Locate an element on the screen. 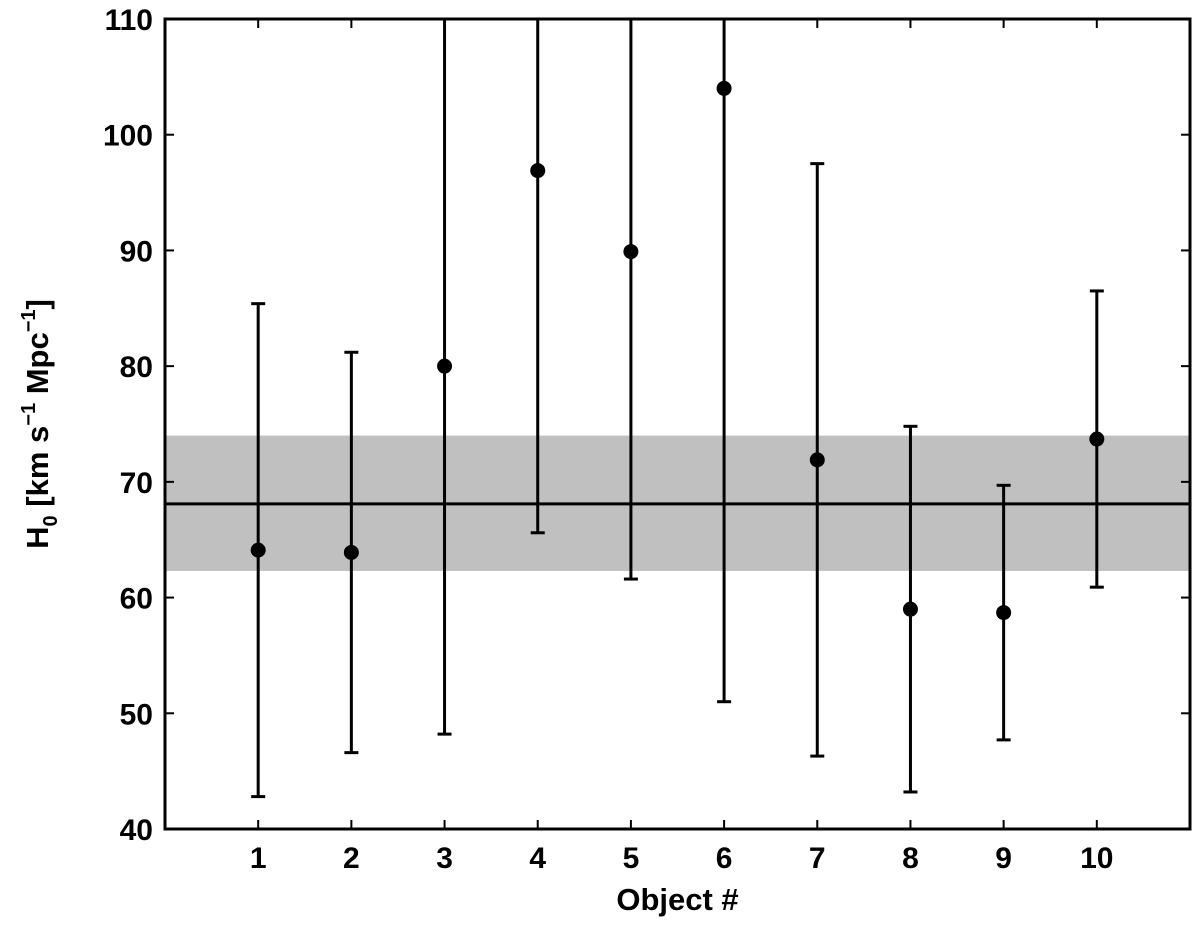 The height and width of the screenshot is (930, 1200). y-tick-label: 40 is located at coordinates (136, 830).